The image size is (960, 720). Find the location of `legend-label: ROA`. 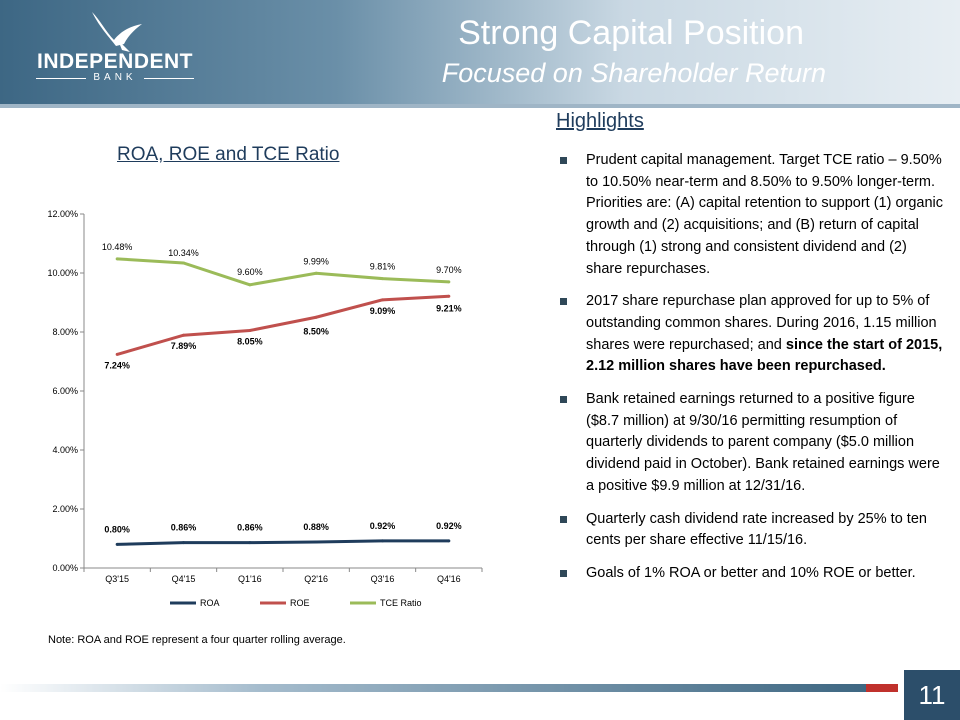

legend-label: ROA is located at coordinates (210, 603).